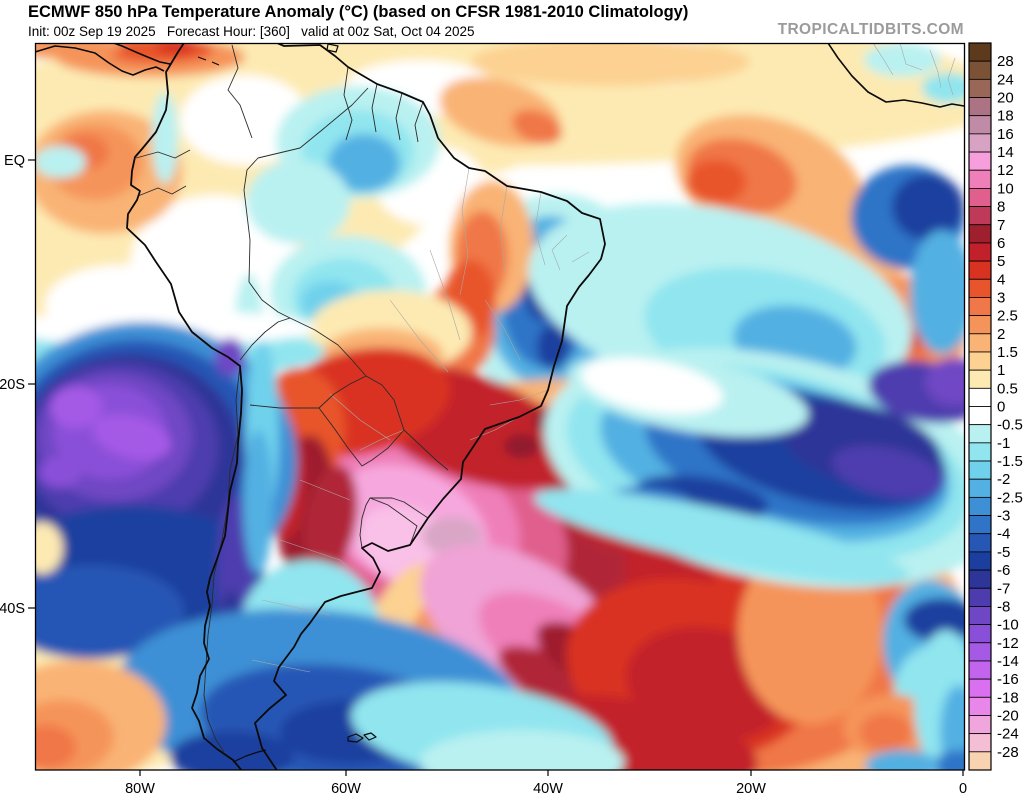  I want to click on colorbar-label: 18, so click(1005, 116).